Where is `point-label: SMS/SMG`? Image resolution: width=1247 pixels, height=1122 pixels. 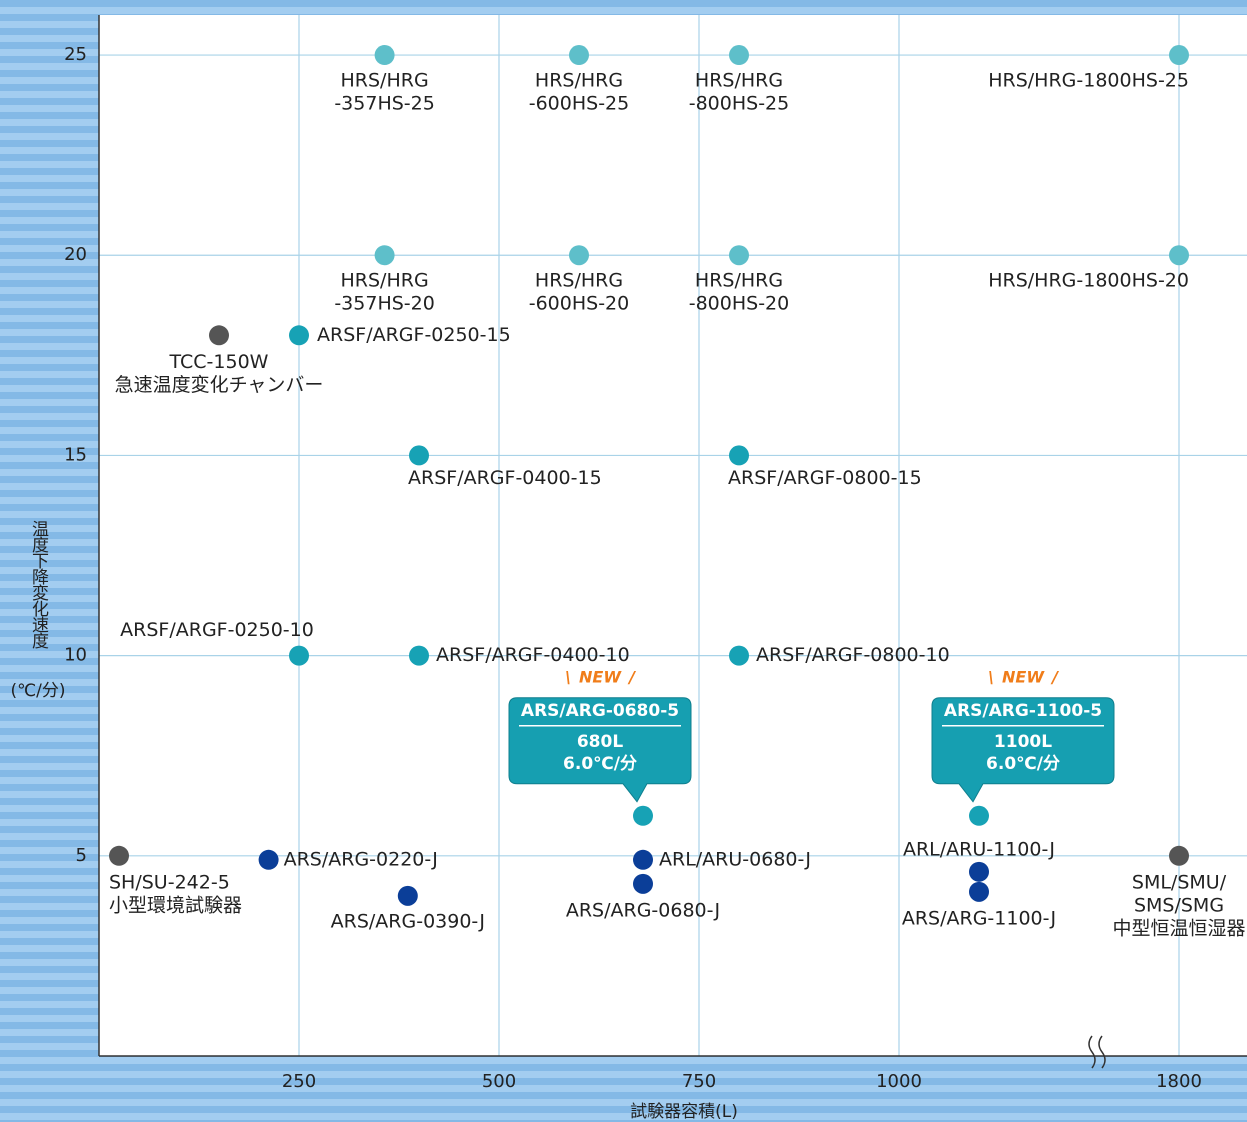 point-label: SMS/SMG is located at coordinates (1179, 905).